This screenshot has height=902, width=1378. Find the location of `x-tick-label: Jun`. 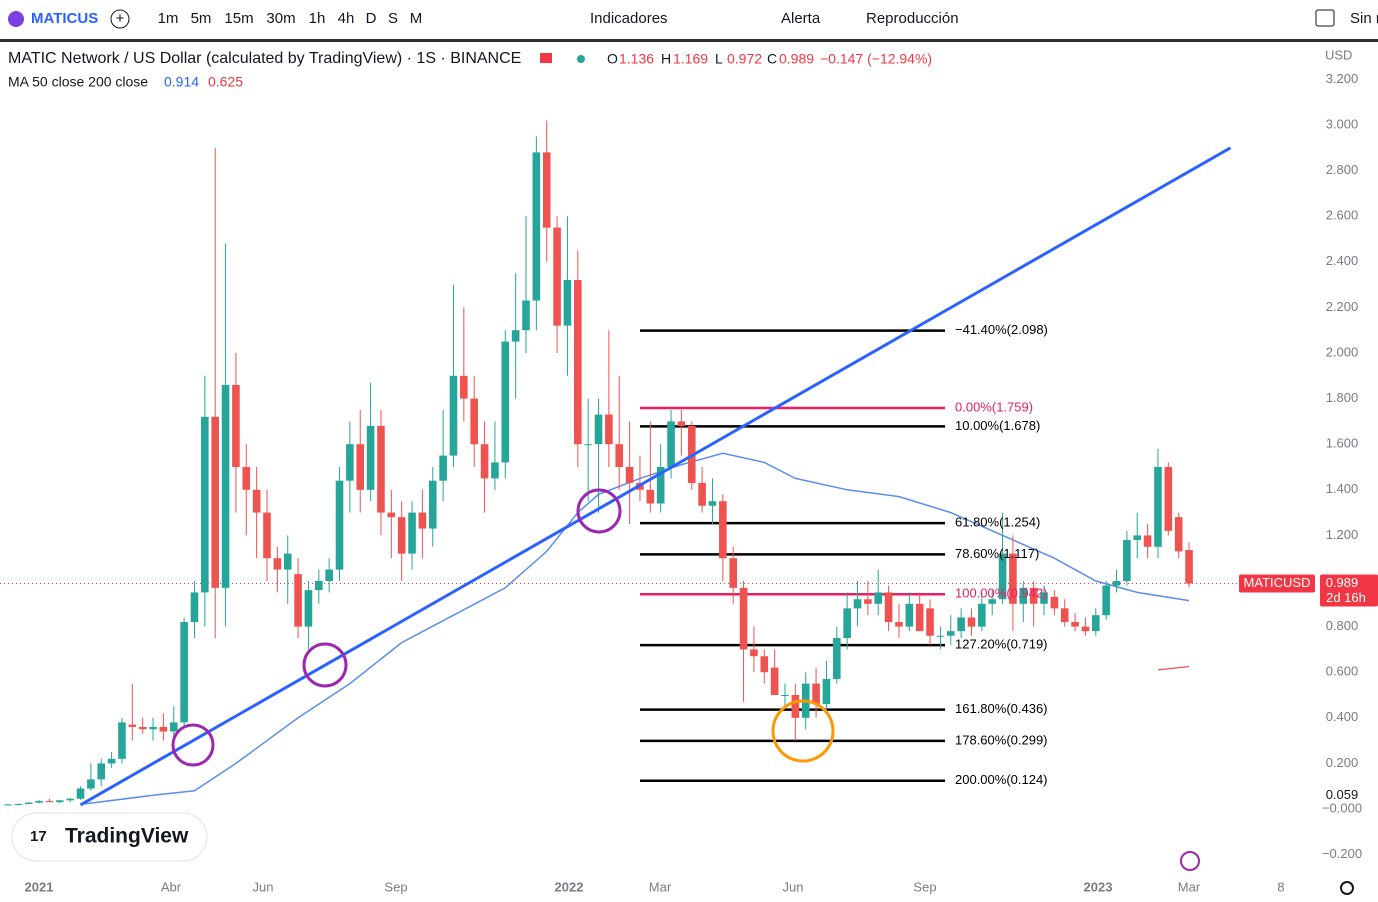

x-tick-label: Jun is located at coordinates (793, 886).